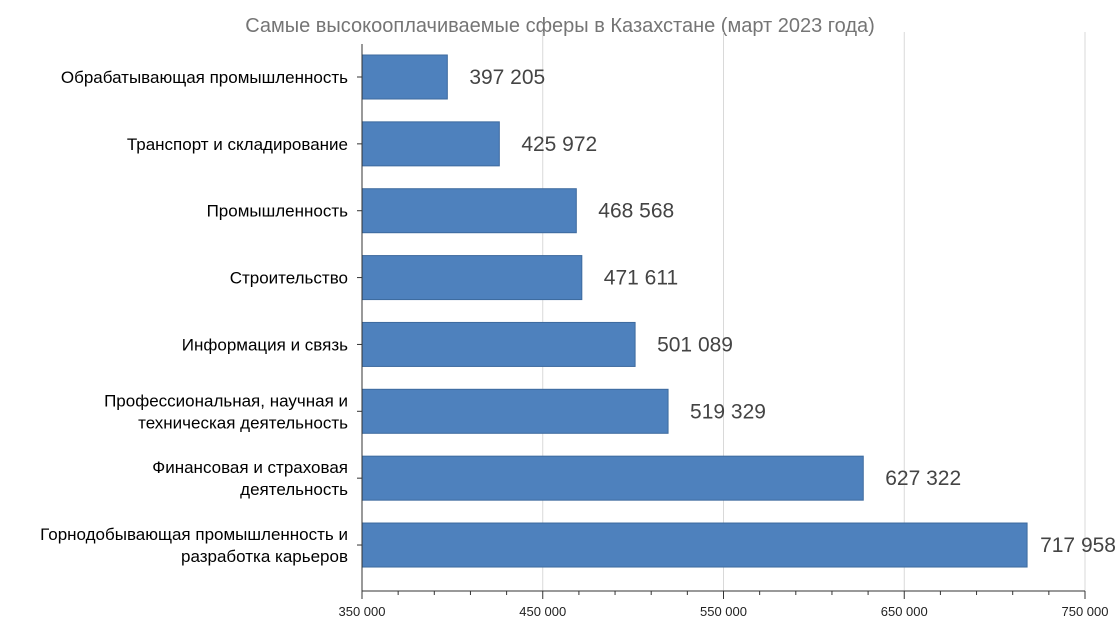  Describe the element at coordinates (362, 611) in the screenshot. I see `x-tick-label: 350 000` at that location.